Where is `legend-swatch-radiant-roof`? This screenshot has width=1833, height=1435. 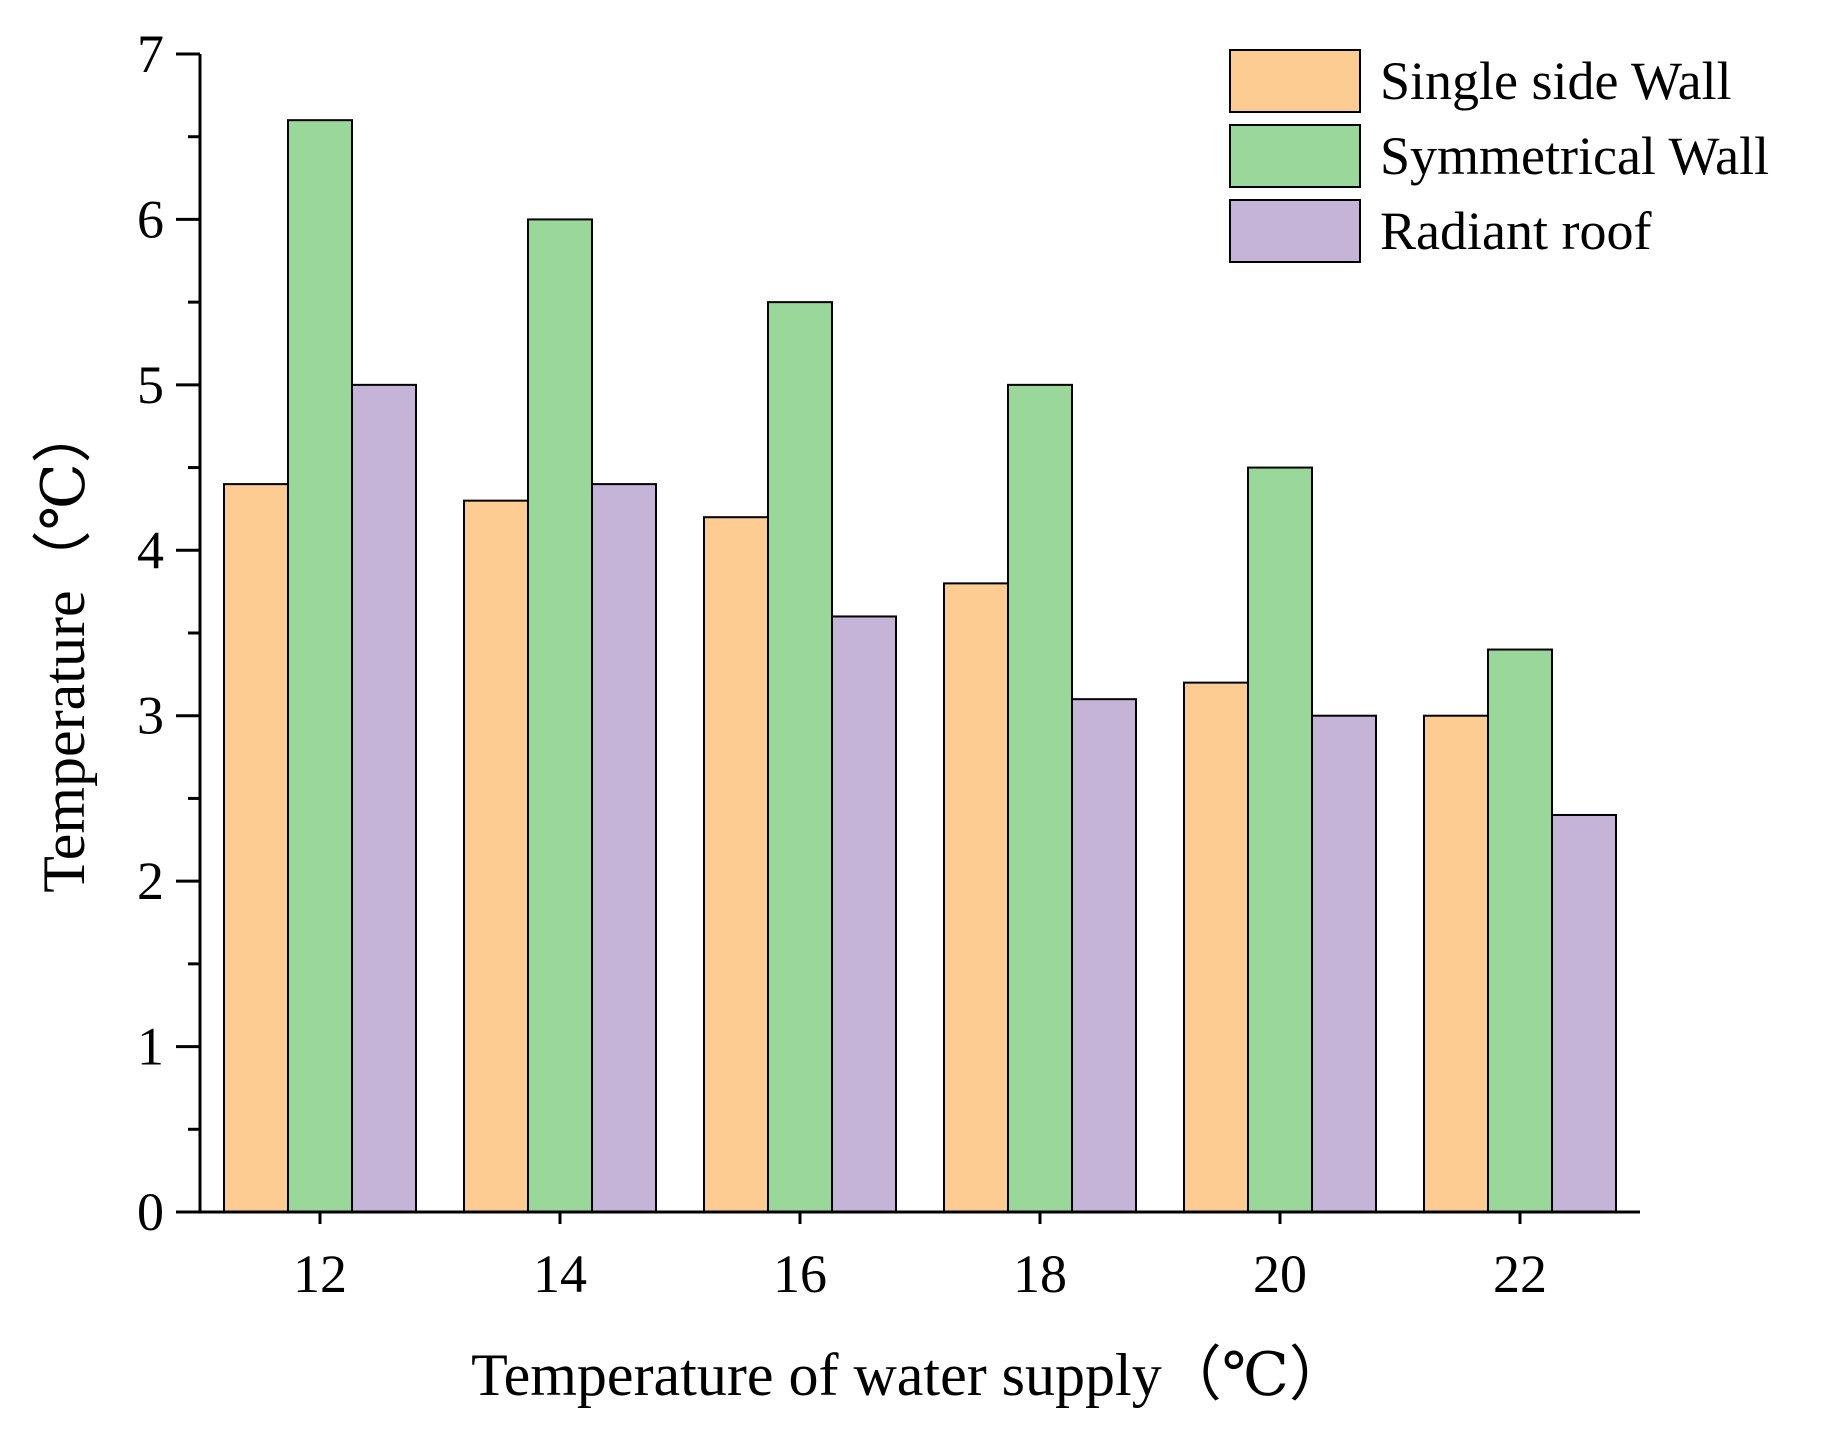 legend-swatch-radiant-roof is located at coordinates (1295, 231).